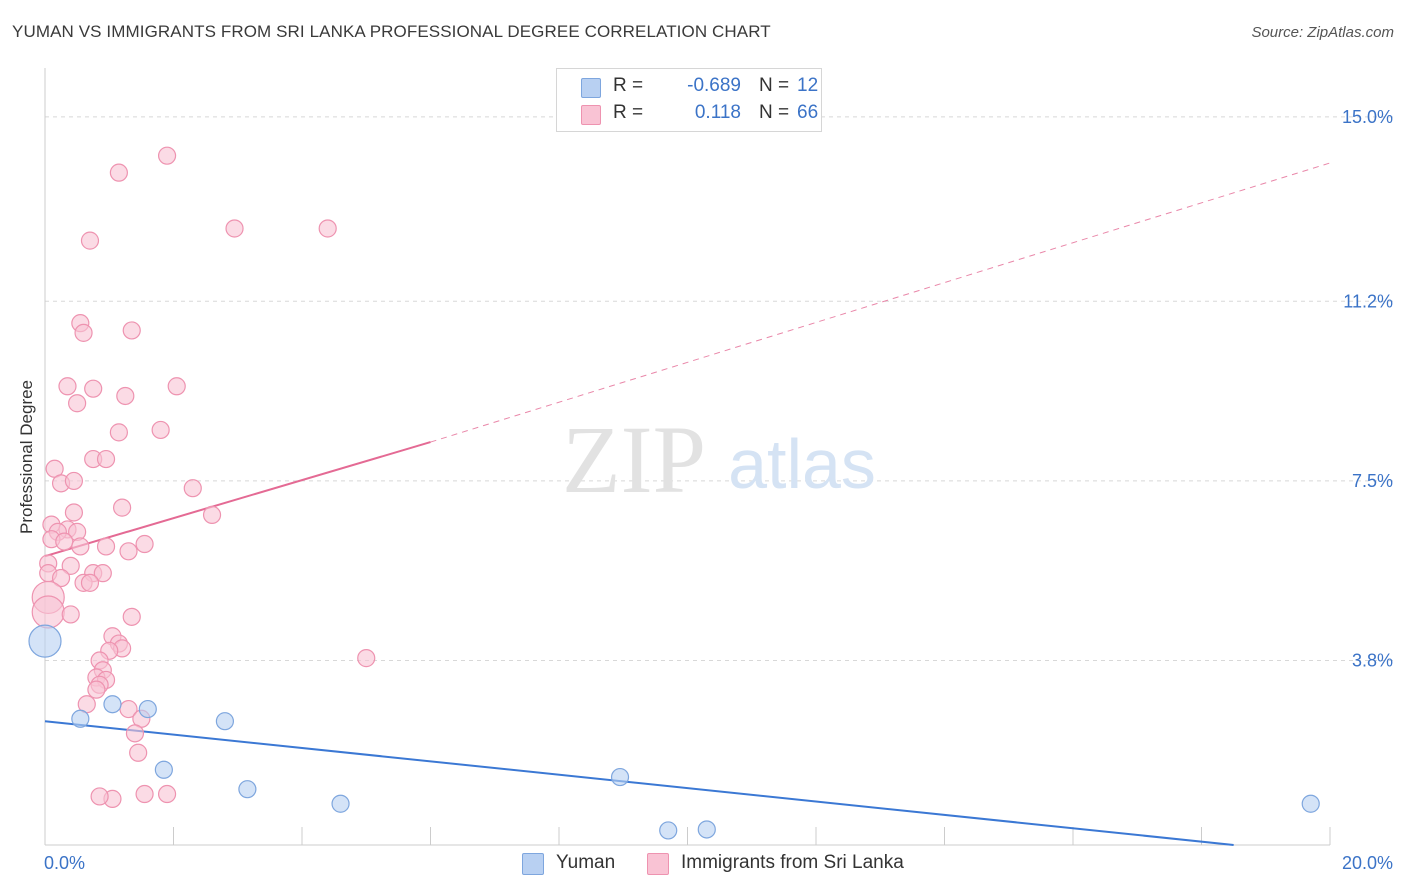 This screenshot has width=1406, height=892. Describe the element at coordinates (808, 85) in the screenshot. I see `legend-n-value: 12` at that location.